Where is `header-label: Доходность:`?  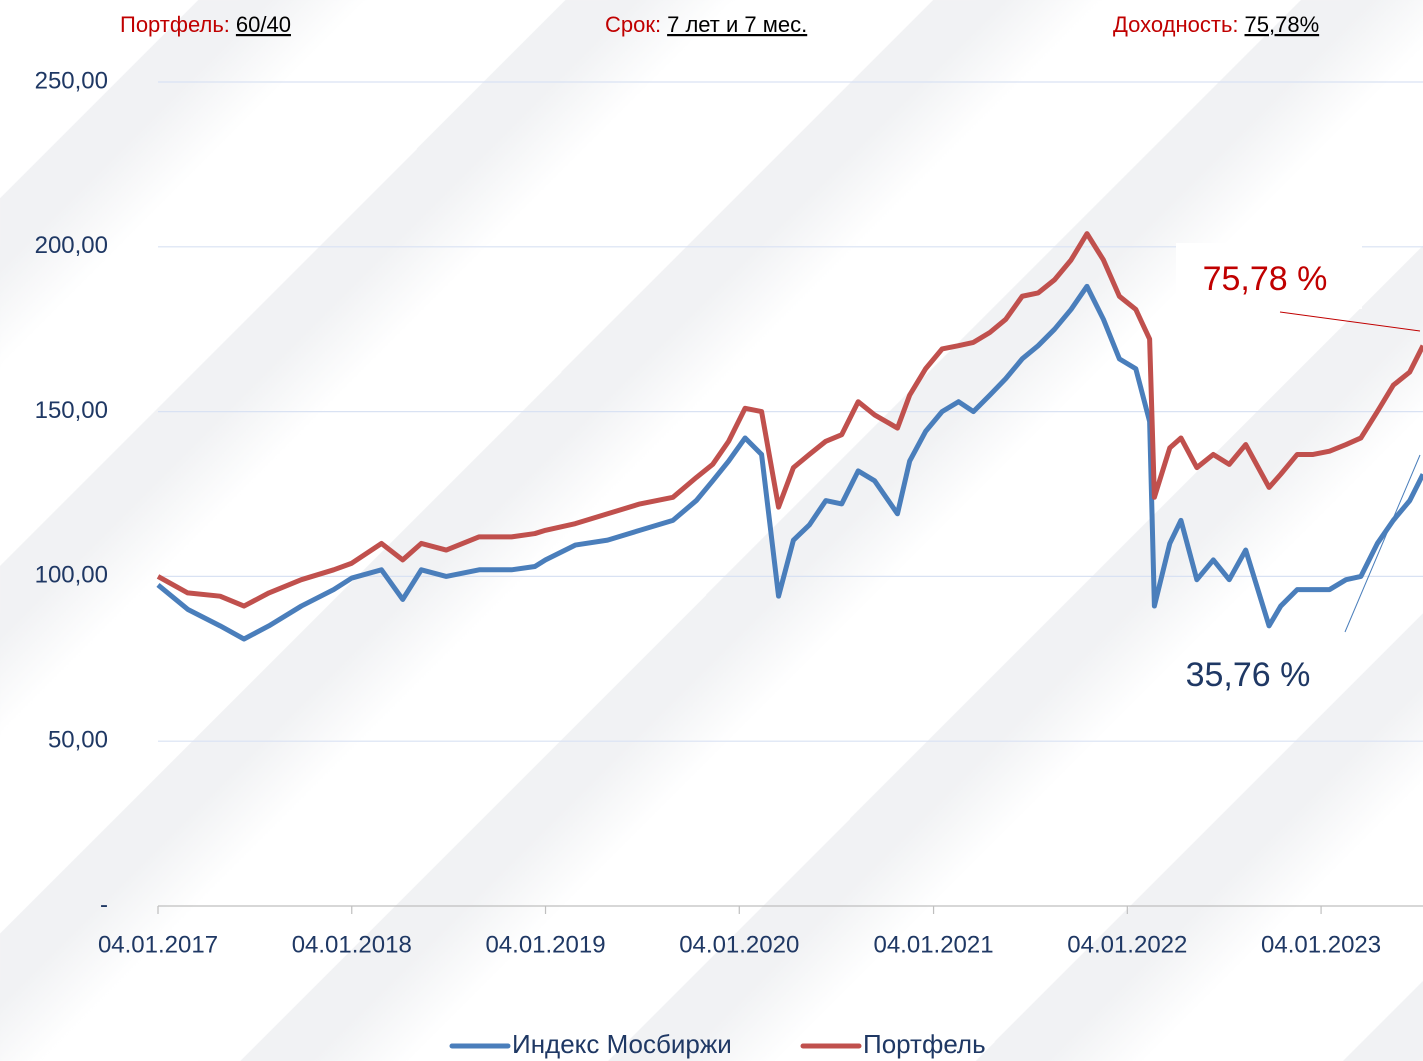 header-label: Доходность: is located at coordinates (1176, 24).